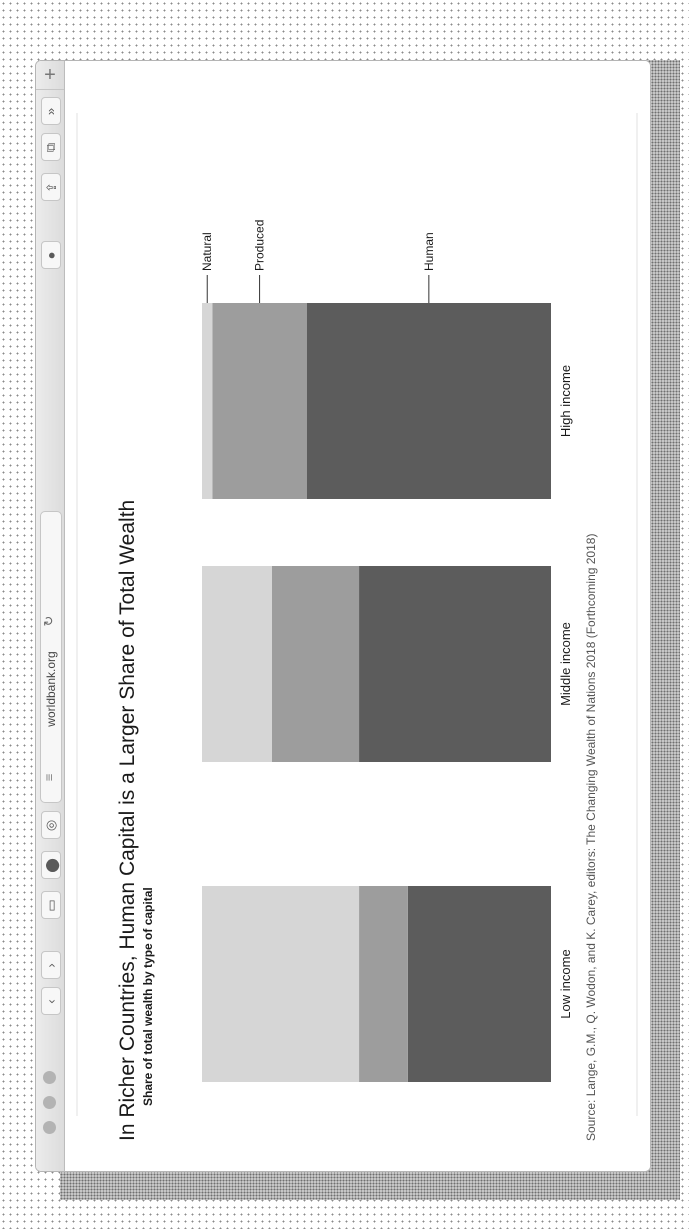 This screenshot has height=1229, width=689. What do you see at coordinates (479, 984) in the screenshot?
I see `bar-low-income-human` at bounding box center [479, 984].